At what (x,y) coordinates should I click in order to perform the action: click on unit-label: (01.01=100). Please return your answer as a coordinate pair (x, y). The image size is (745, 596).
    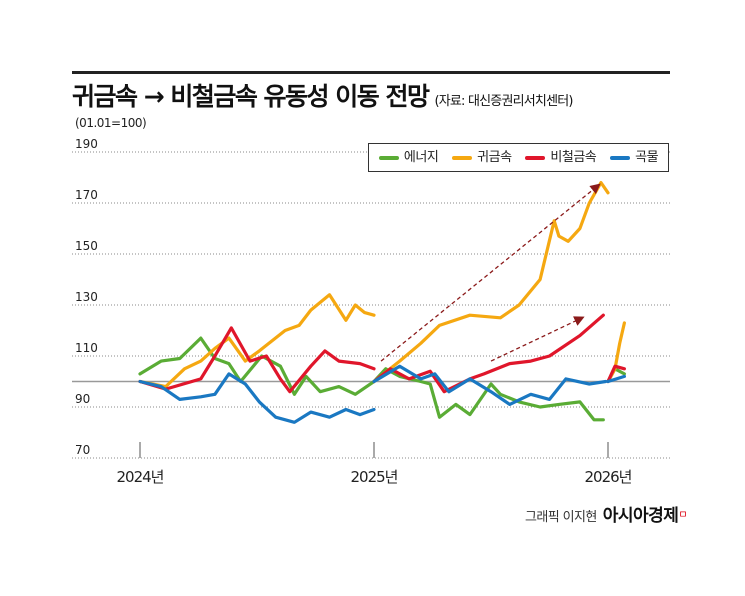
    Looking at the image, I should click on (111, 123).